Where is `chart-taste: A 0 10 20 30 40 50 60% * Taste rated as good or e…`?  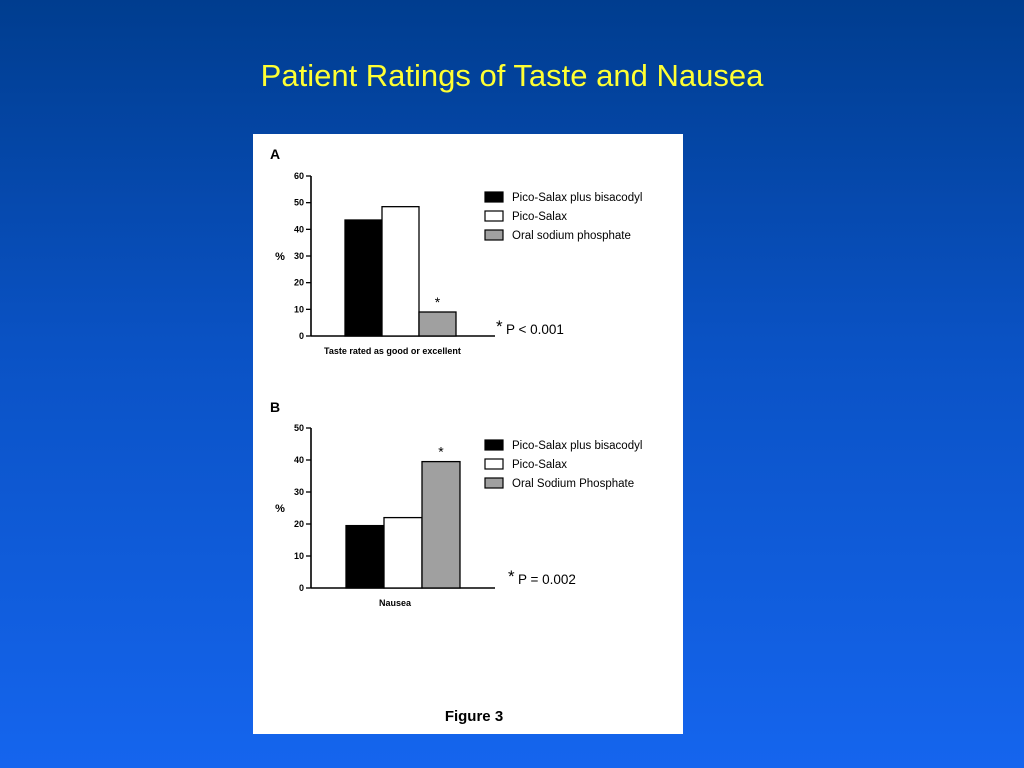
chart-taste: A 0 10 20 30 40 50 60% * Taste rated as good or e… is located at coordinates (456, 251).